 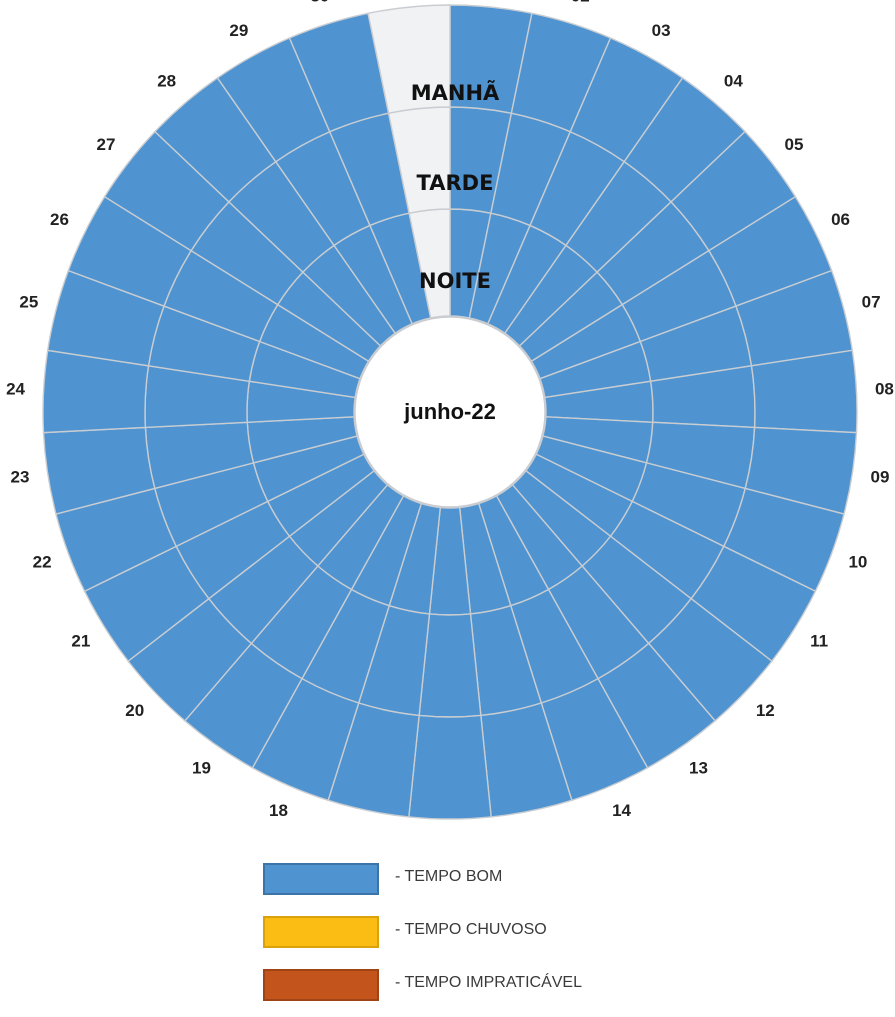 What do you see at coordinates (106, 144) in the screenshot?
I see `day-label-27: 27` at bounding box center [106, 144].